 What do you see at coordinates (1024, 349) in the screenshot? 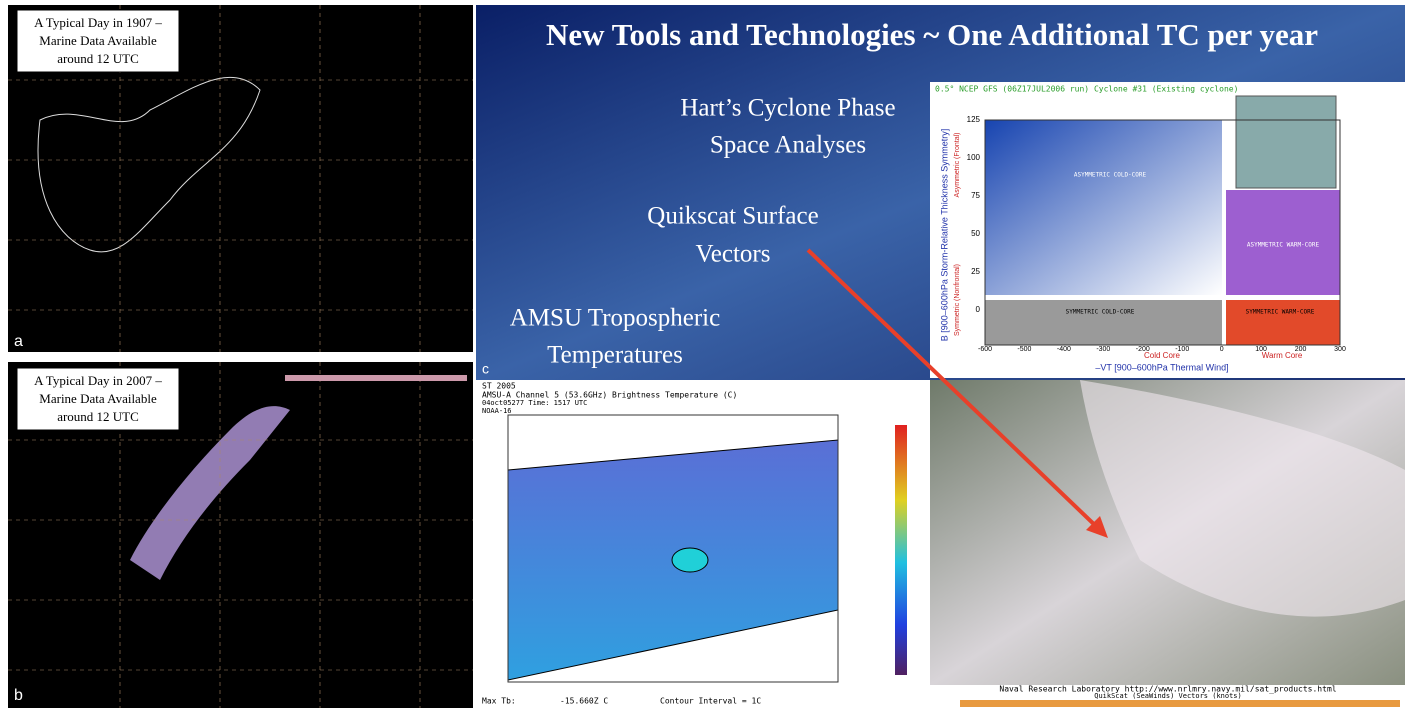
I see `x-tick-label: -500` at bounding box center [1024, 349].